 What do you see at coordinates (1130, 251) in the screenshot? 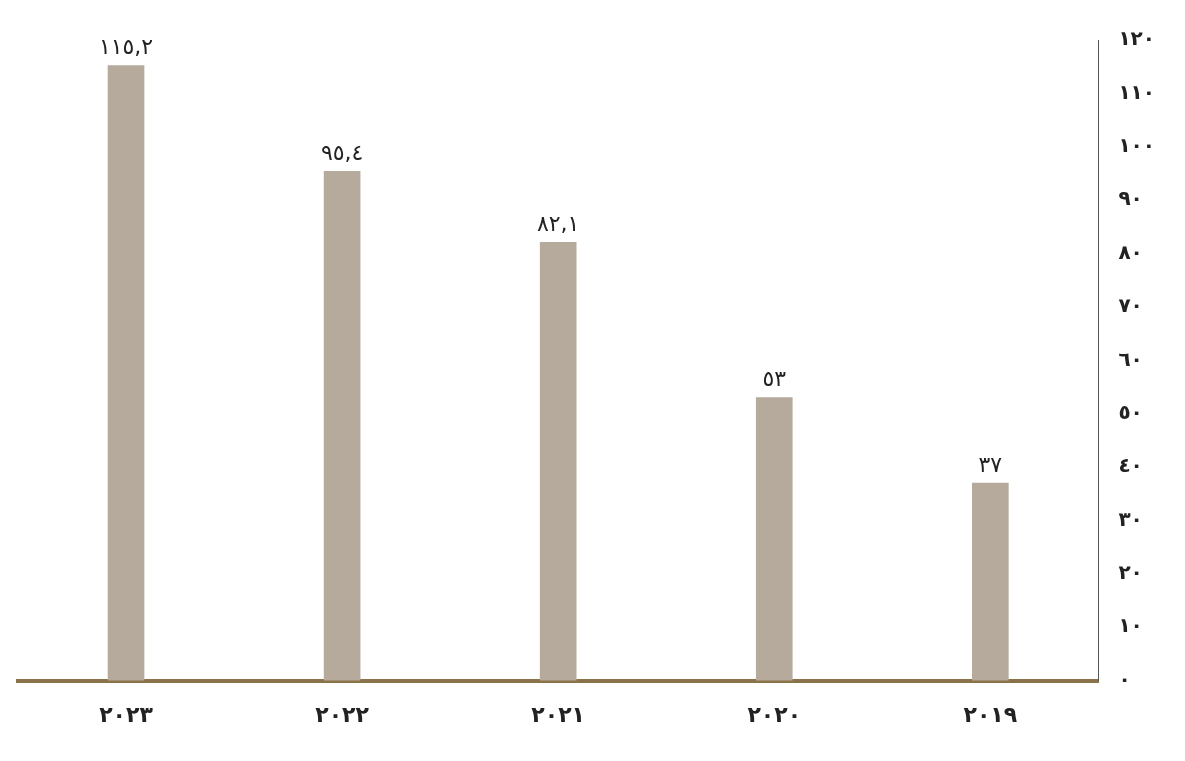
I see `y-tick-label: ٨٠` at bounding box center [1130, 251].